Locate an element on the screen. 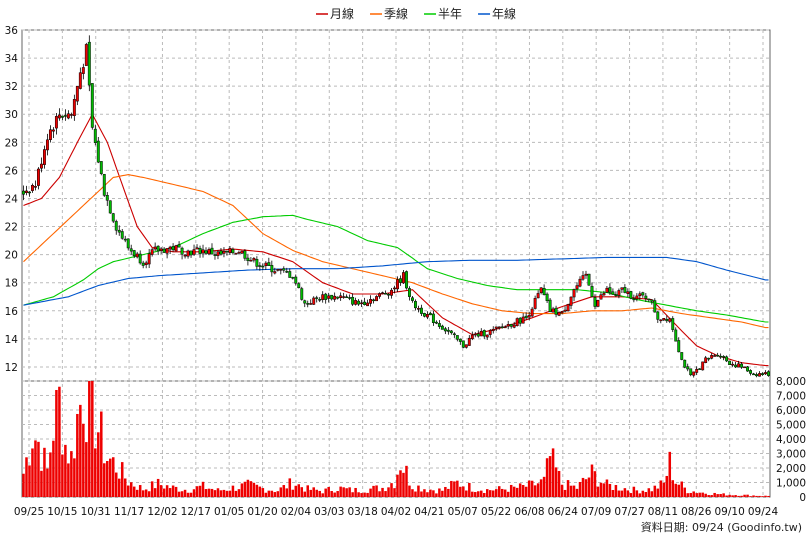  volume-tick-4: 4,000 is located at coordinates (791, 440).